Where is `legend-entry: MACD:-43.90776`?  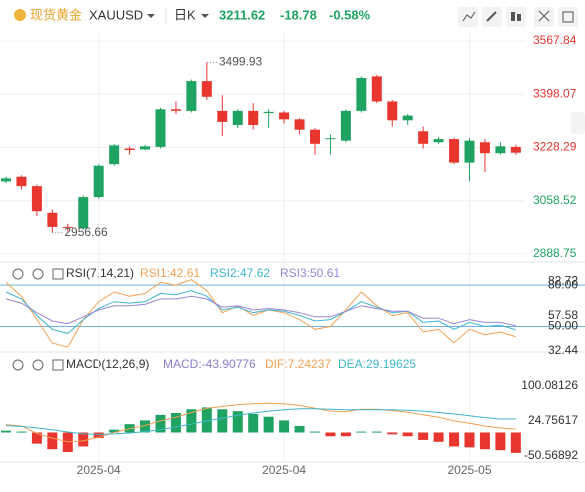 legend-entry: MACD:-43.90776 is located at coordinates (209, 364).